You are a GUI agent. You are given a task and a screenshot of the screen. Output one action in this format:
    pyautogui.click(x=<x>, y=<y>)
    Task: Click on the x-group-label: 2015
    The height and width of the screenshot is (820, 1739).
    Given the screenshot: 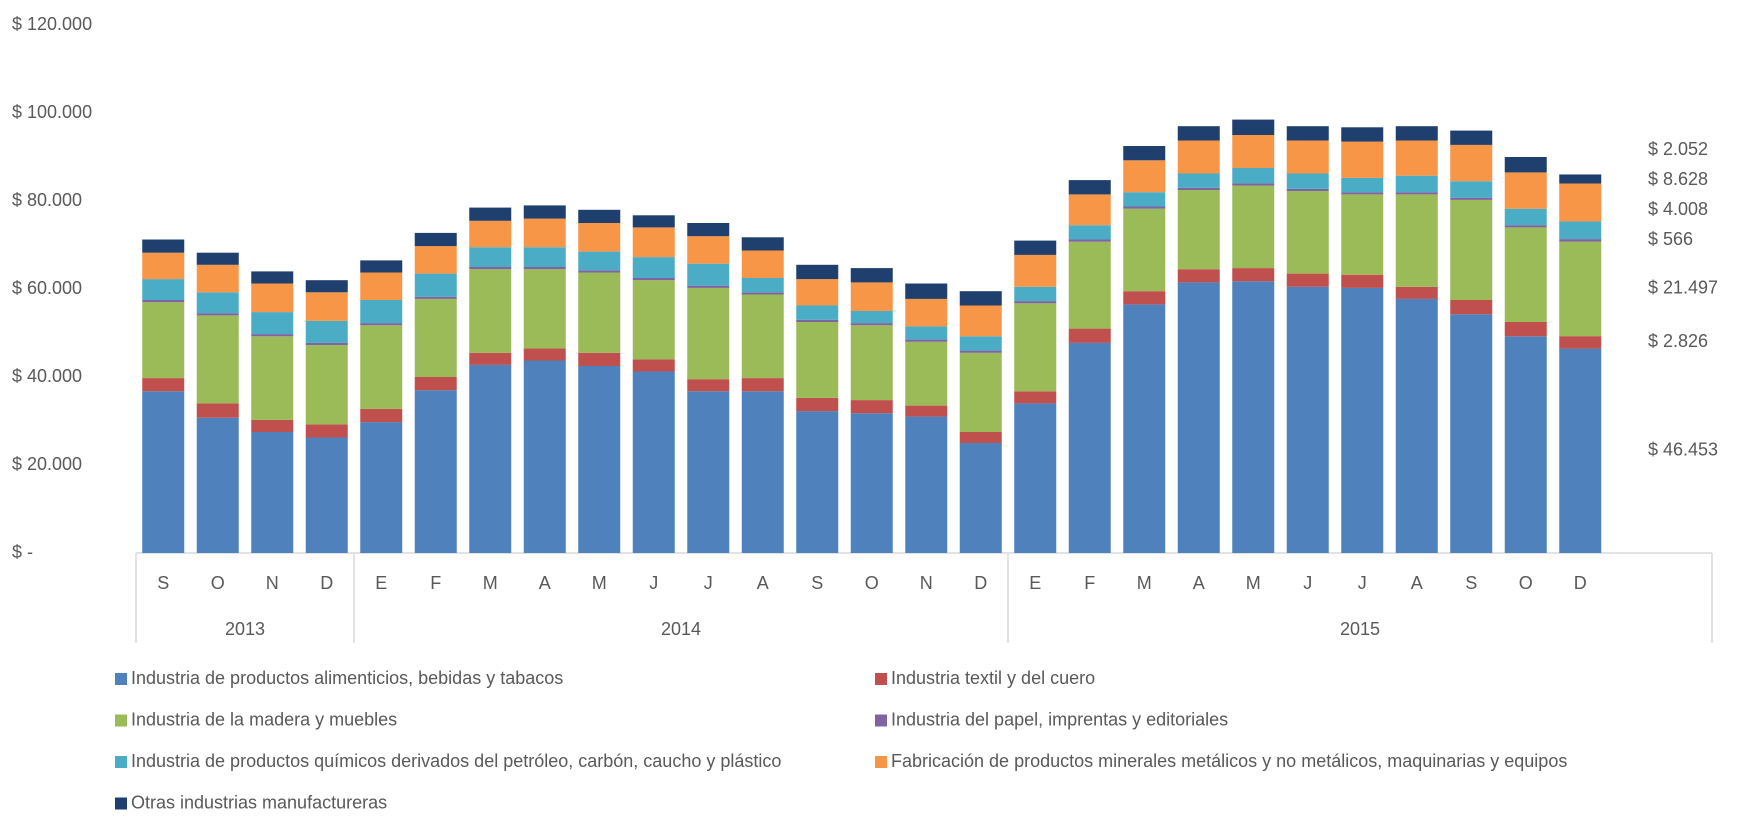 What is the action you would take?
    pyautogui.click(x=1360, y=629)
    